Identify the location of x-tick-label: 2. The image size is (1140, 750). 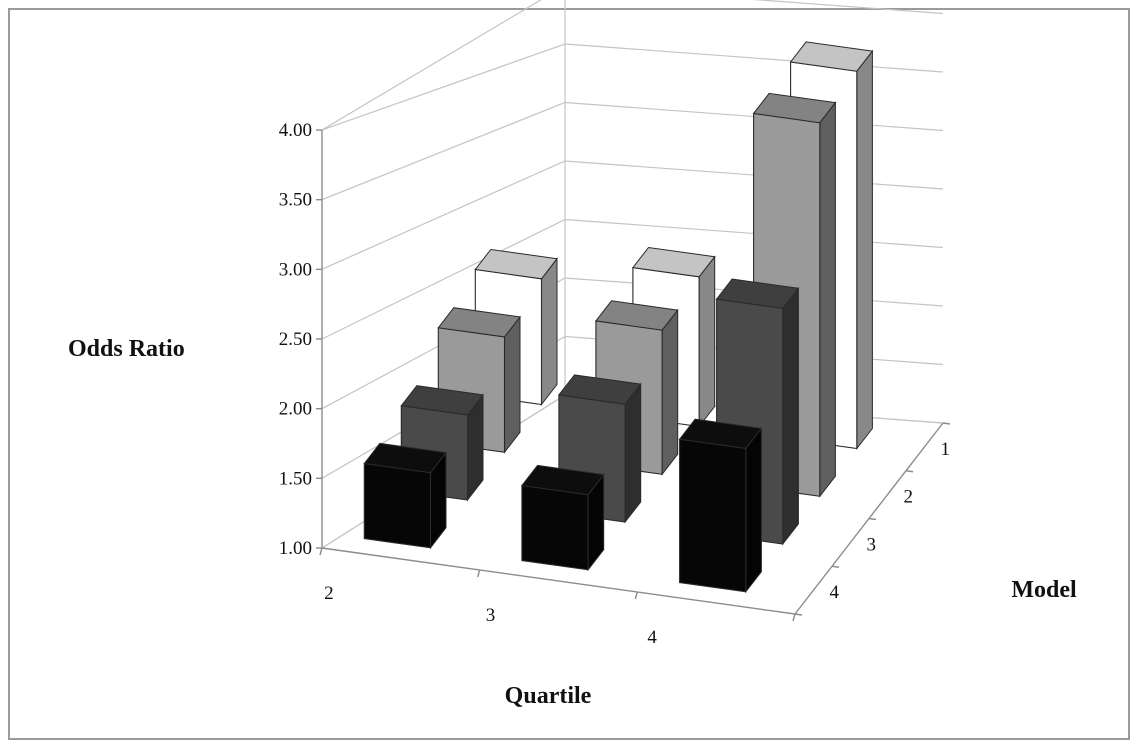
(329, 593).